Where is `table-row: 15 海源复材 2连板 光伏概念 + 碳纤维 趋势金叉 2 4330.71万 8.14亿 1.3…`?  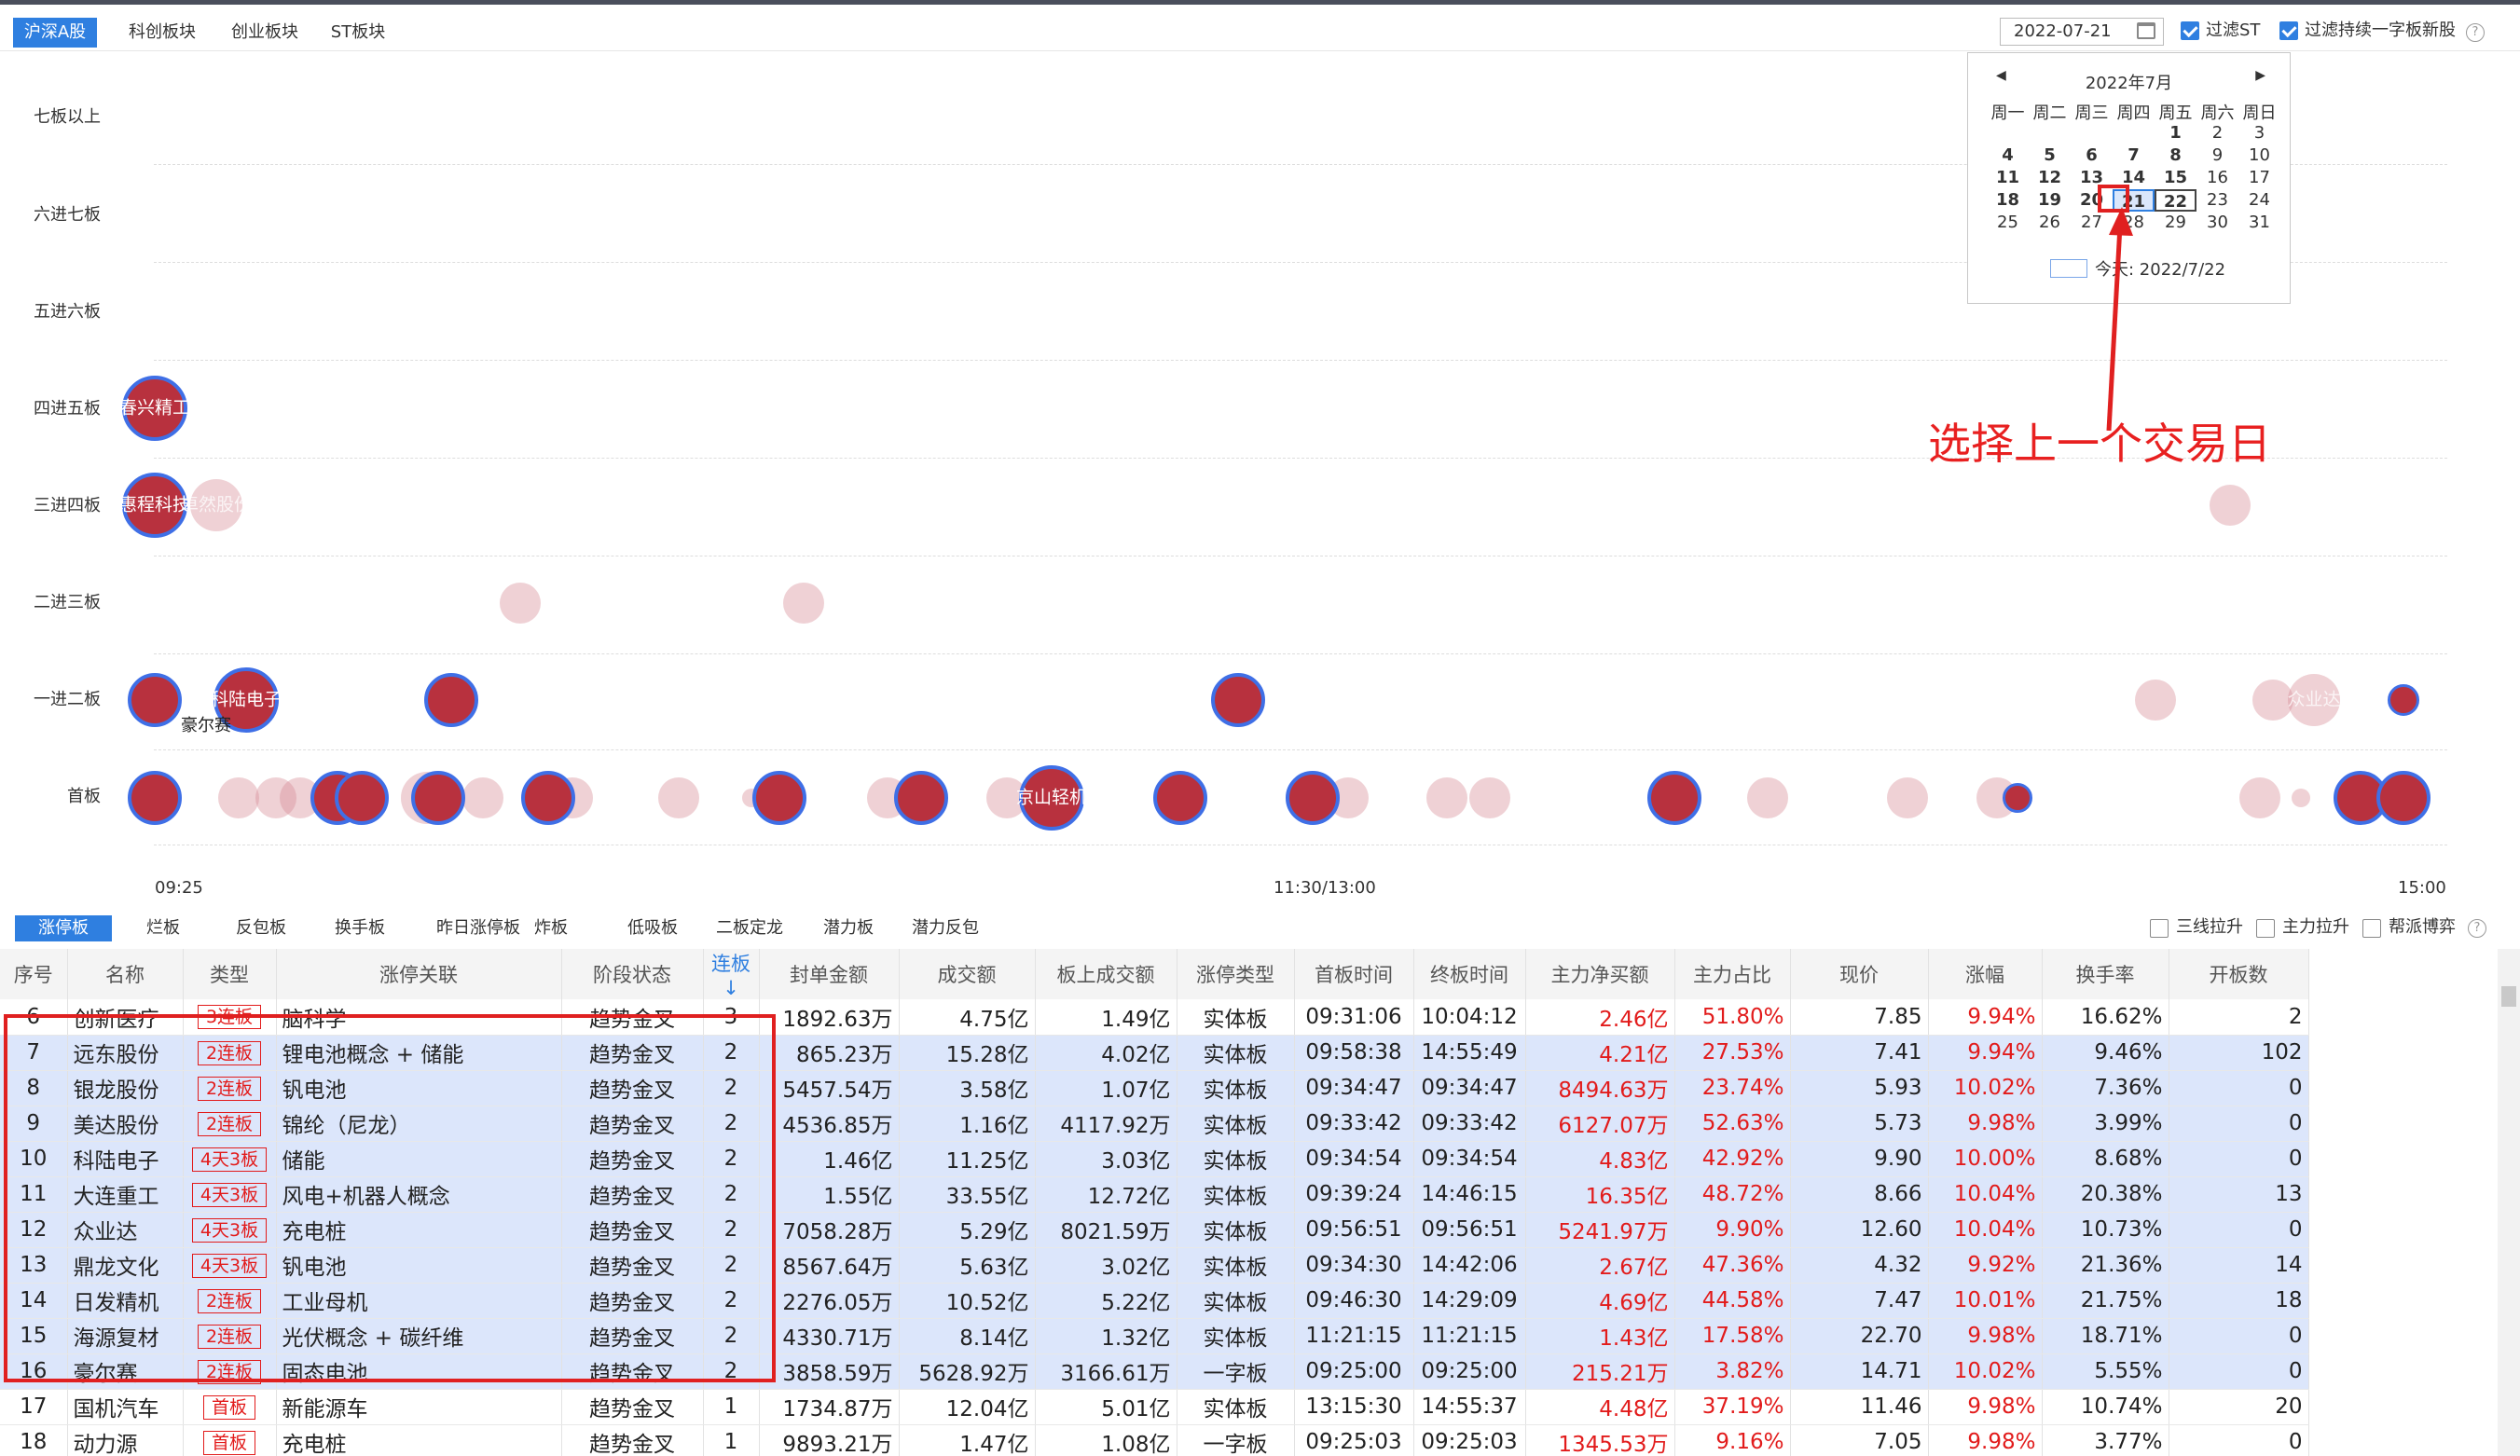 table-row: 15 海源复材 2连板 光伏概念 + 碳纤维 趋势金叉 2 4330.71万 8.14亿 1.3… is located at coordinates (1154, 1336).